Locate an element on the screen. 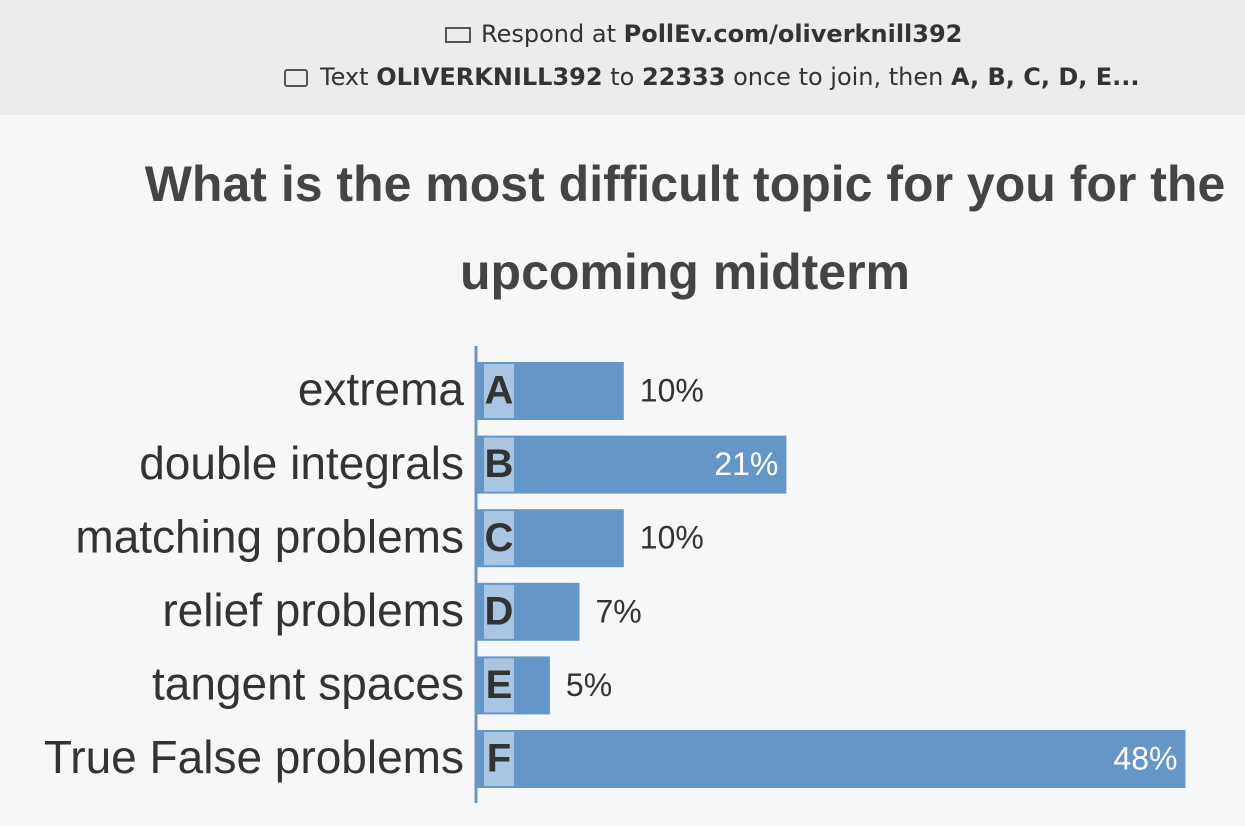 This screenshot has height=826, width=1245. text: Respond at is located at coordinates (548, 34).